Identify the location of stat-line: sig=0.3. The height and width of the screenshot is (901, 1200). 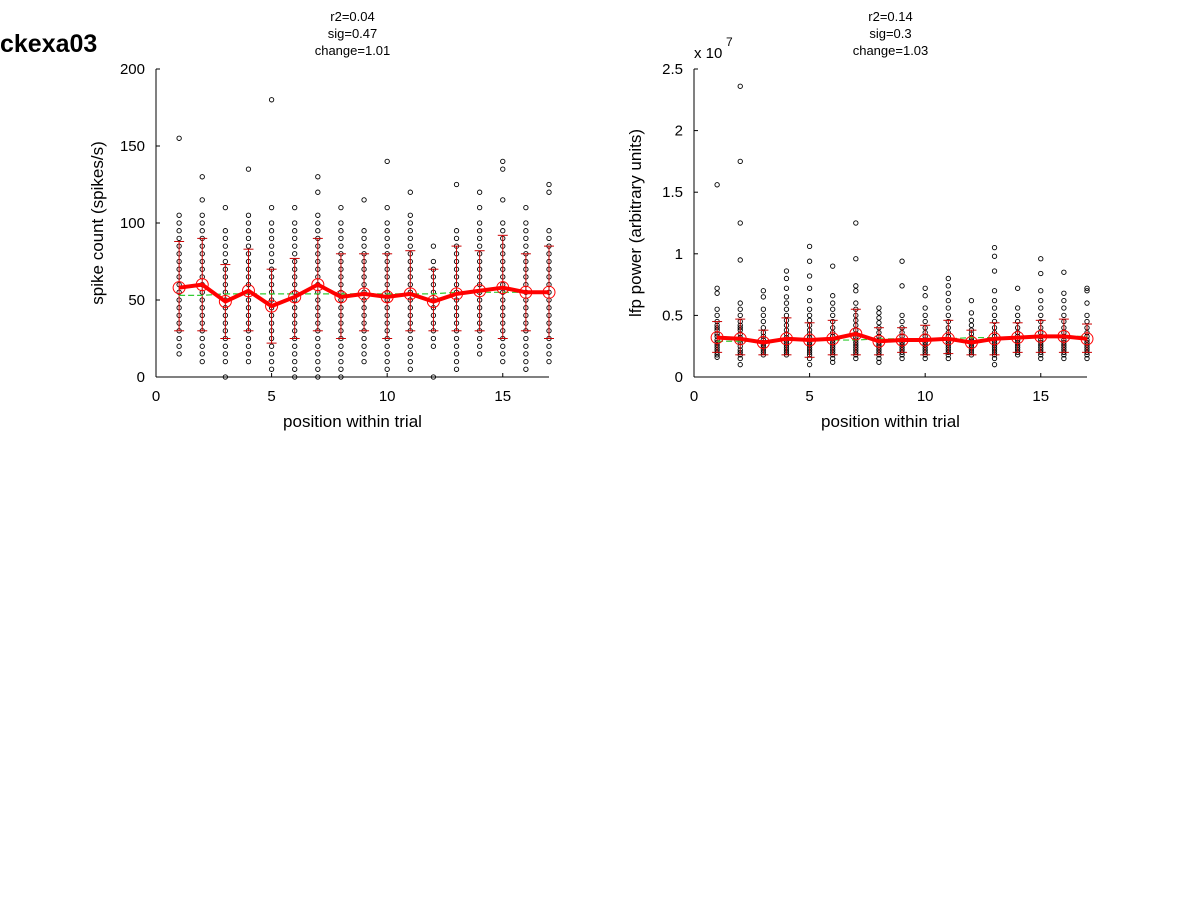
(890, 33).